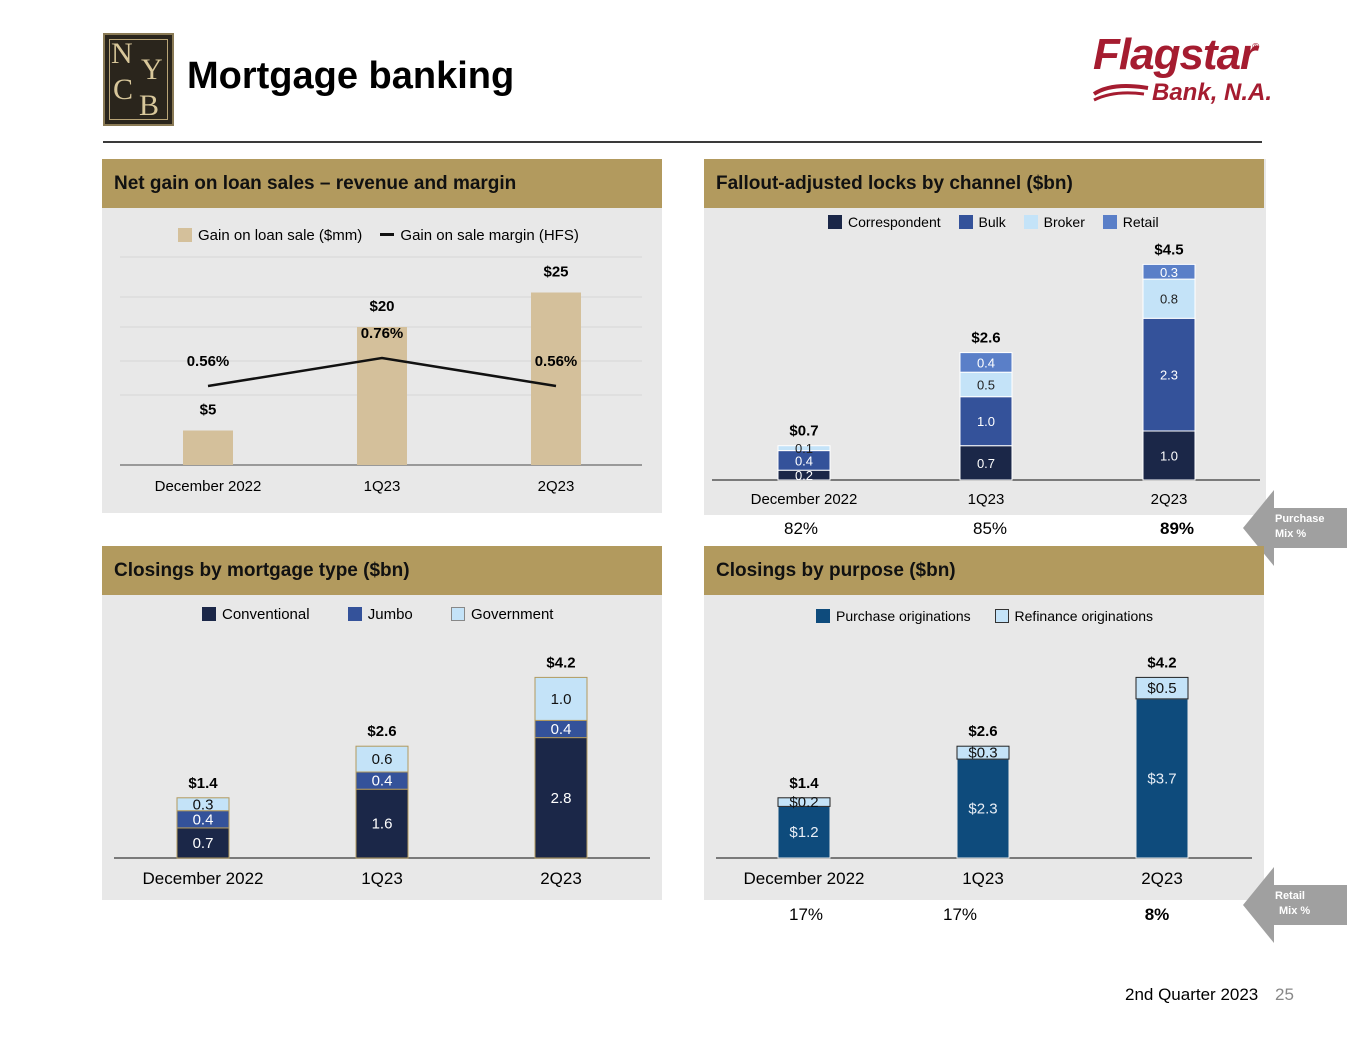 The width and height of the screenshot is (1365, 1055). What do you see at coordinates (208, 410) in the screenshot?
I see `bar-total-label: $5` at bounding box center [208, 410].